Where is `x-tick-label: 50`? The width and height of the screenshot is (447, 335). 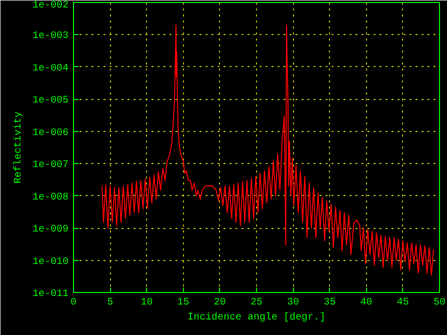
x-tick-label: 50 is located at coordinates (440, 303).